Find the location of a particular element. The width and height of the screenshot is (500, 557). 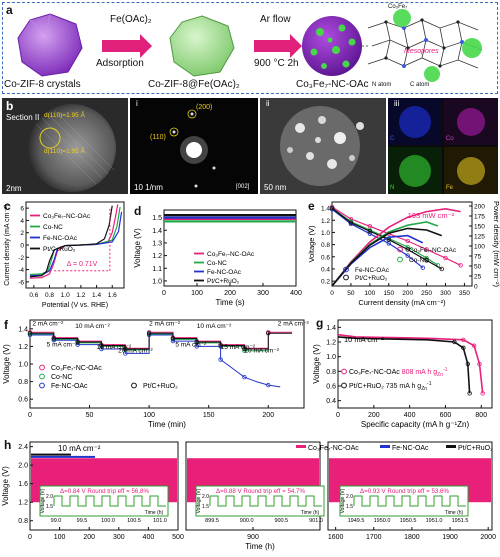

panel-label-b: b is located at coordinates (10, 106).